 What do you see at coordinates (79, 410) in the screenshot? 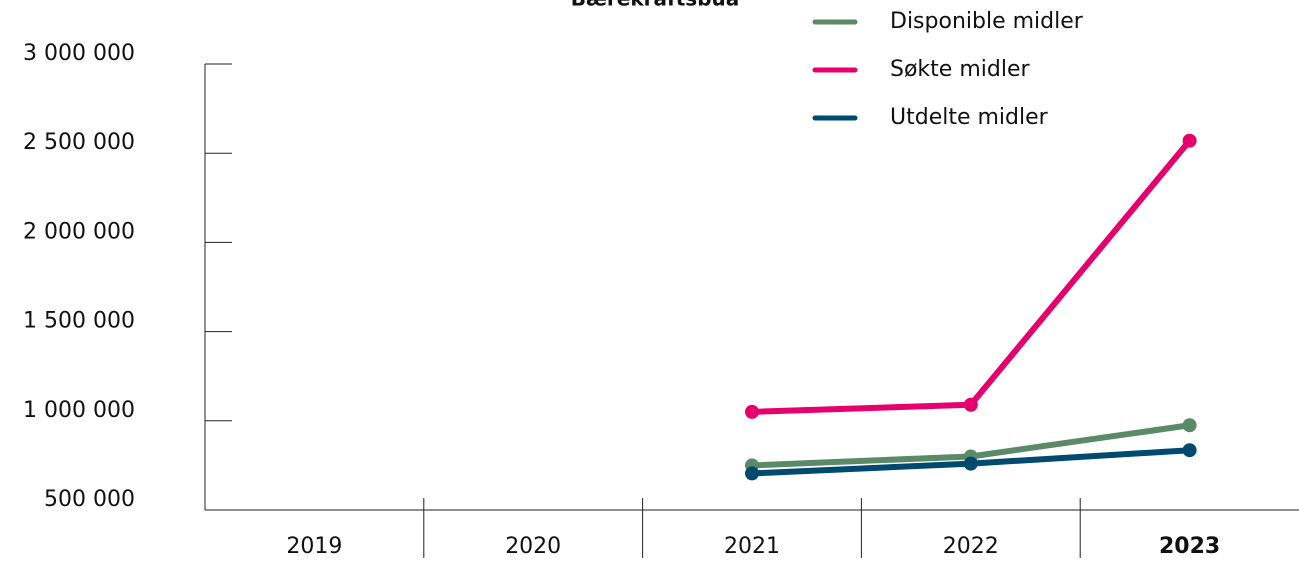
I see `y-tick-label: 1 000 000` at bounding box center [79, 410].